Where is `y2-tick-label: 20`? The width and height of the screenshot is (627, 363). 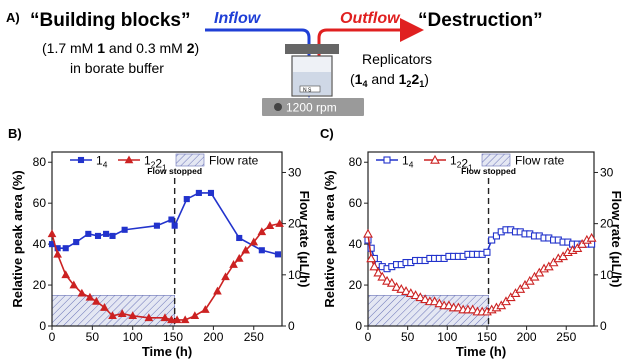
y2-tick-label: 20 is located at coordinates (295, 224).